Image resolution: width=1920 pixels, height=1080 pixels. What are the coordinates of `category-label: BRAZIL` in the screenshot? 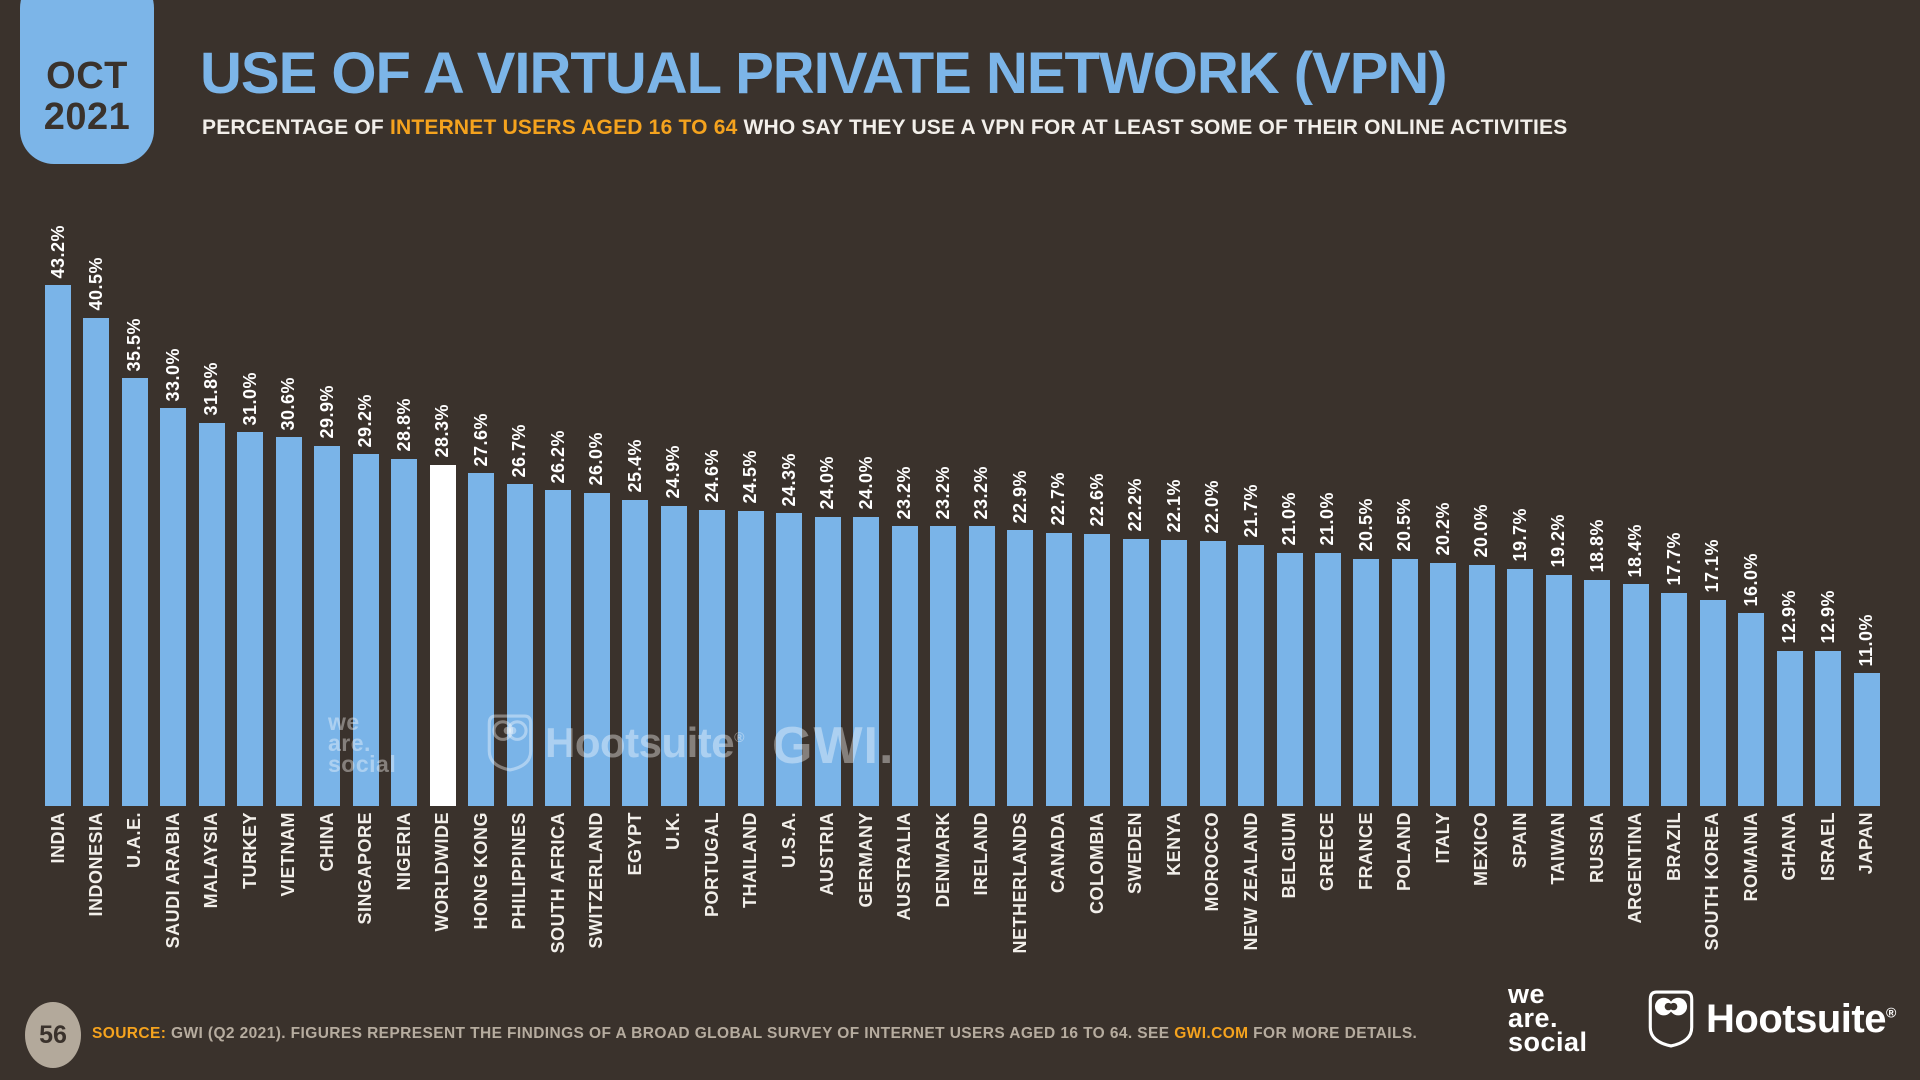 It's located at (1673, 846).